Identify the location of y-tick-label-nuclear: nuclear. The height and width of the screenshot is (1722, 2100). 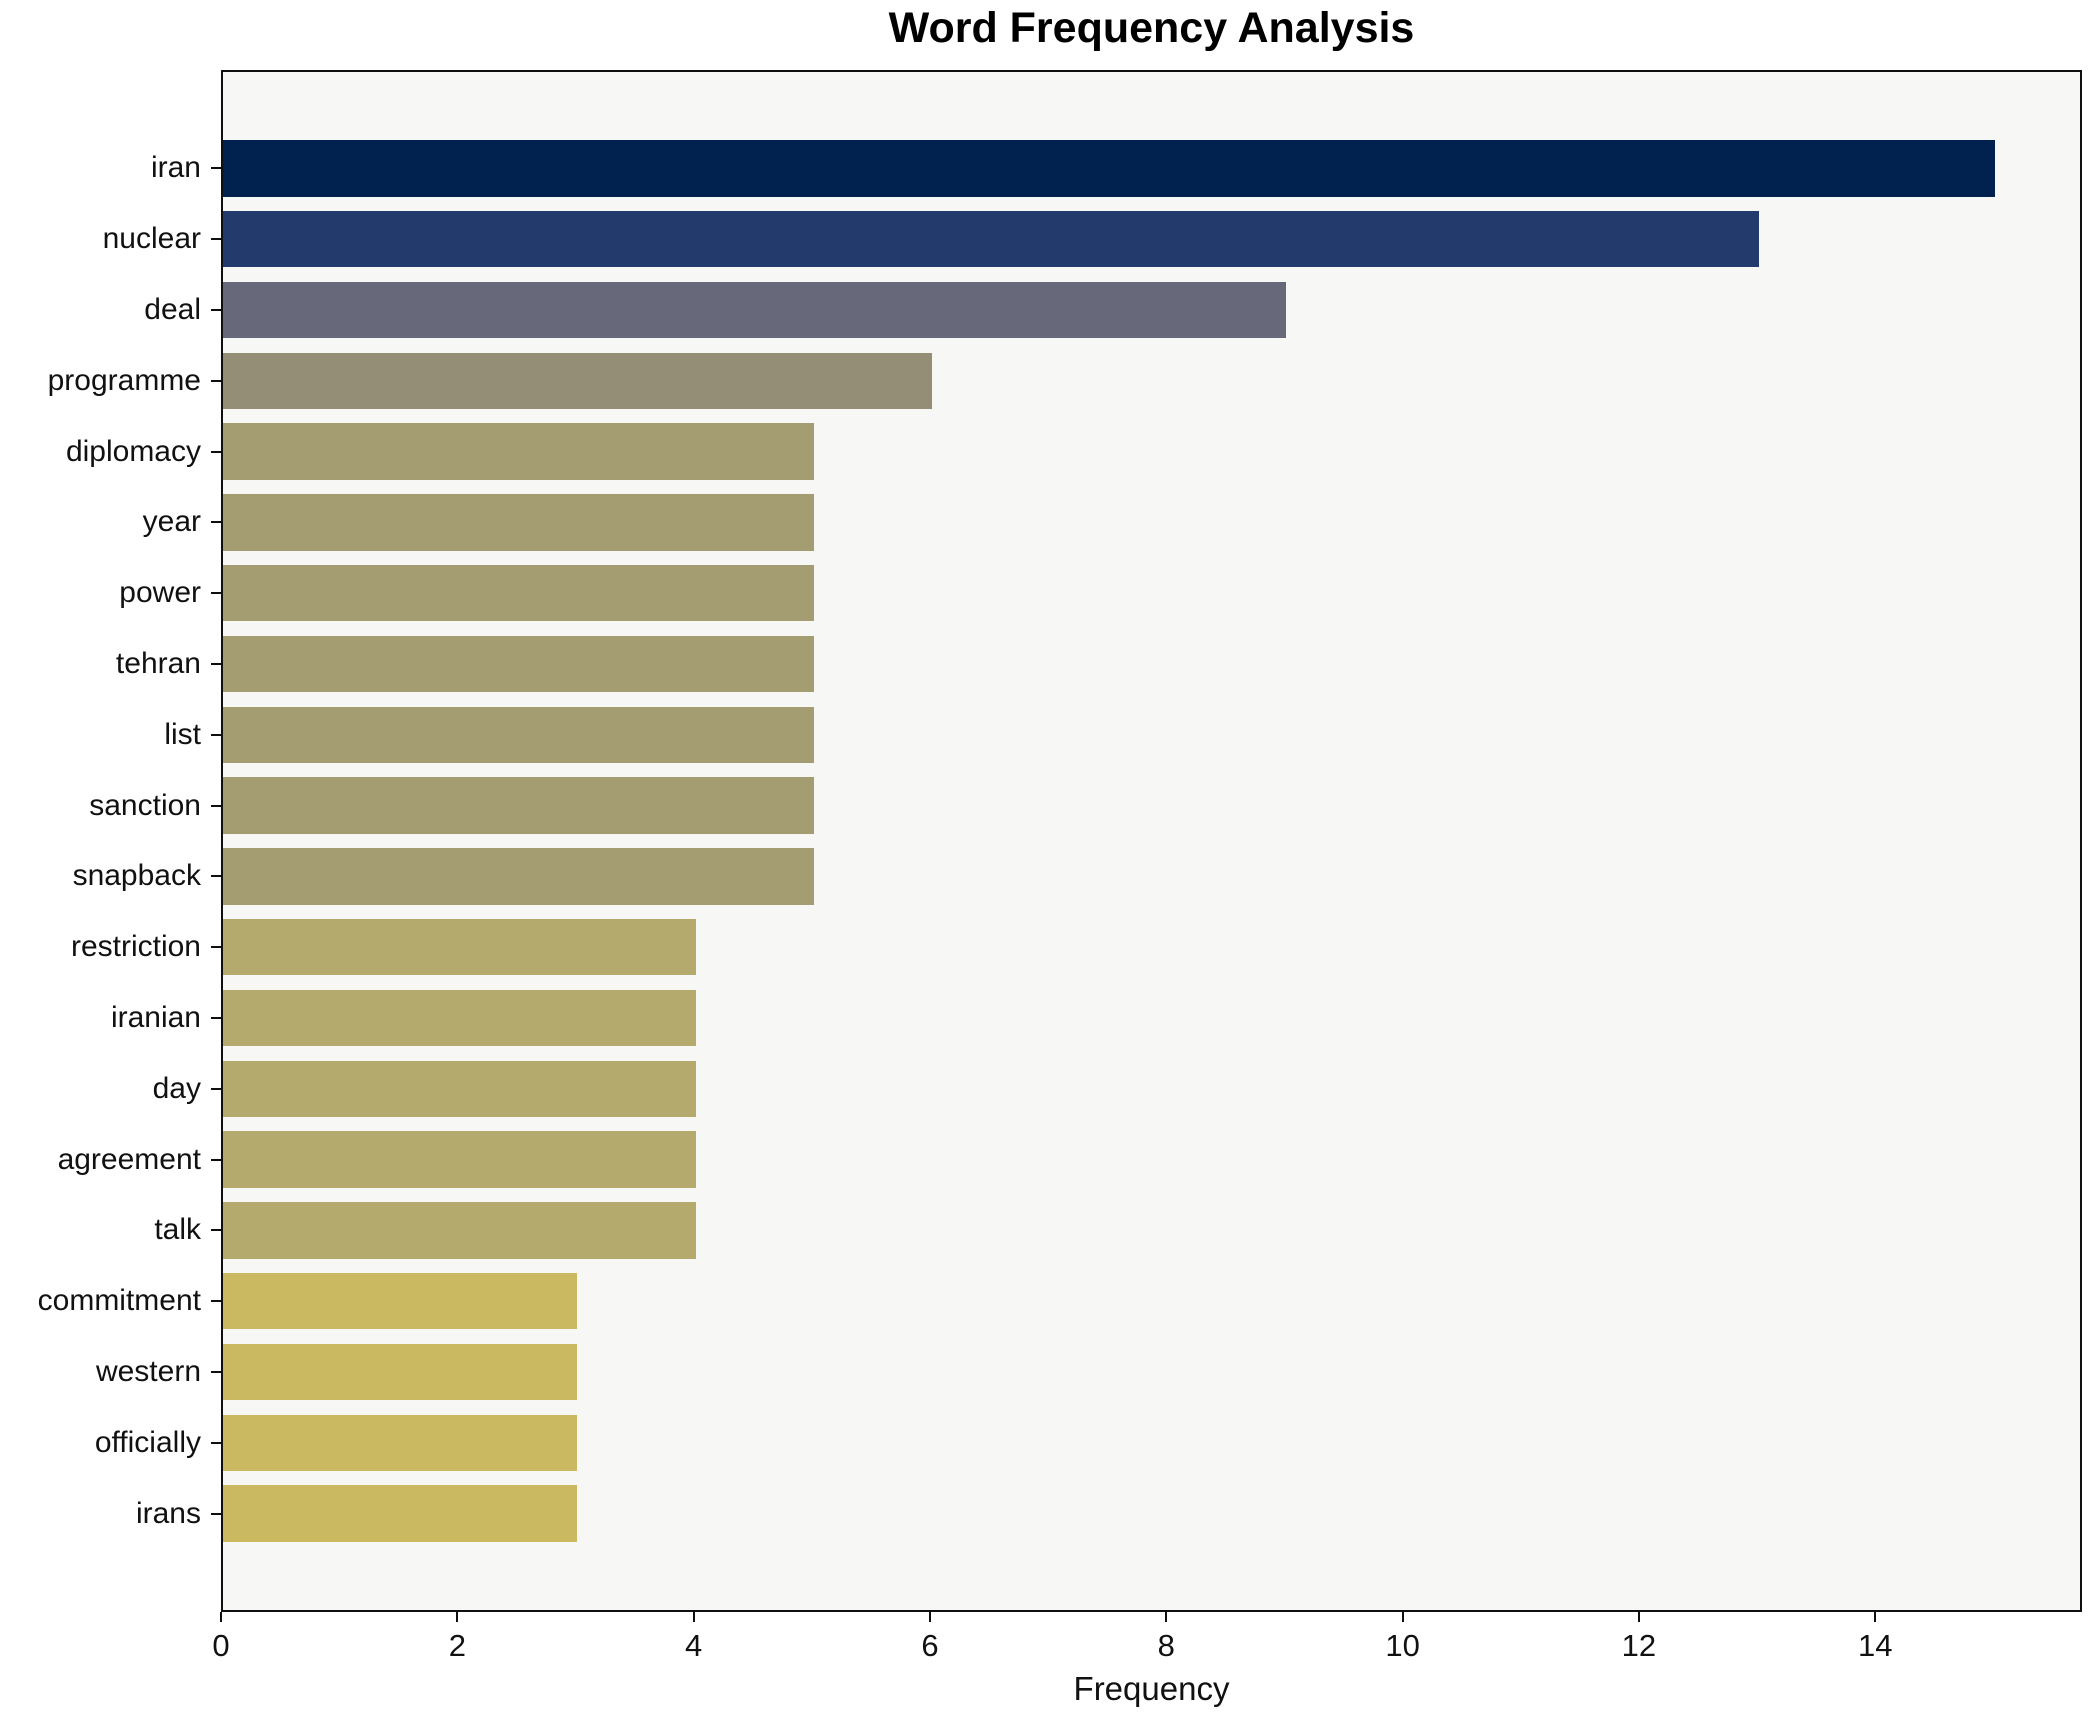
(151, 239).